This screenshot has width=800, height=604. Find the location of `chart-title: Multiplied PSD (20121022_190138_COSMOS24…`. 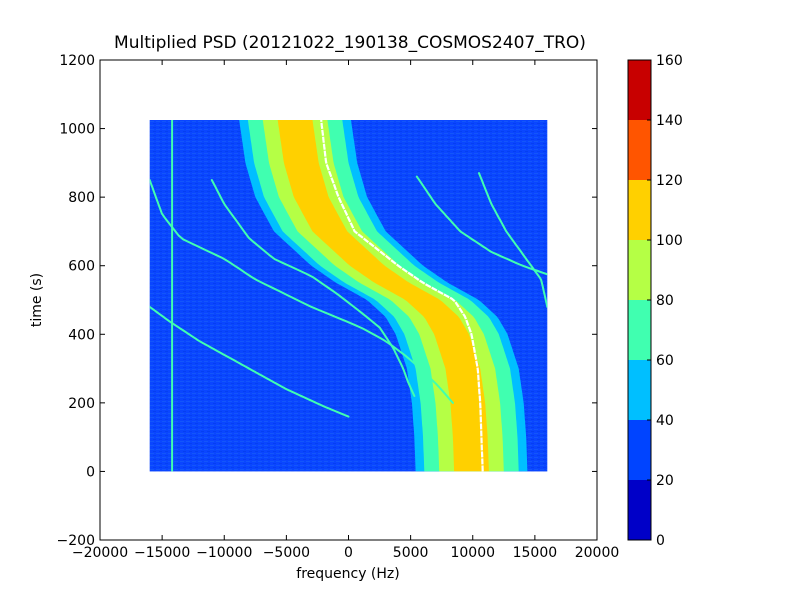

chart-title: Multiplied PSD (20121022_190138_COSMOS24… is located at coordinates (350, 43).